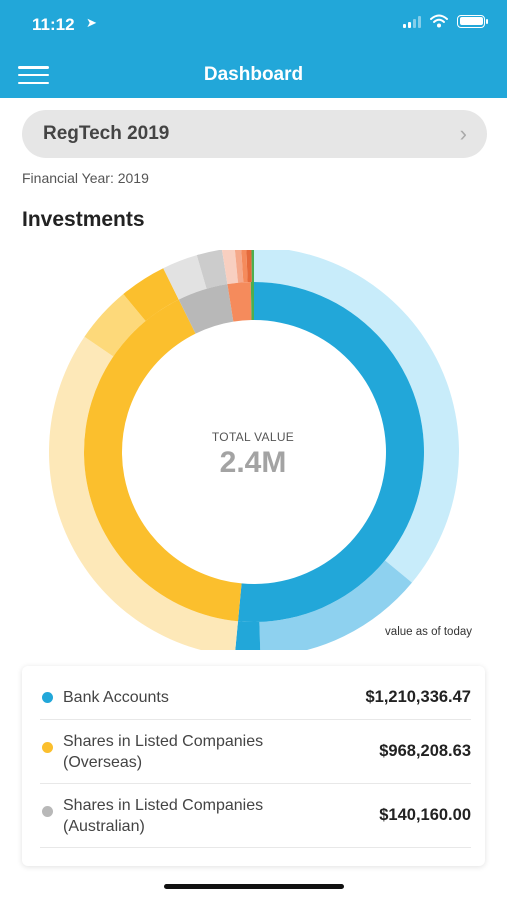 This screenshot has height=900, width=507. What do you see at coordinates (53, 24) in the screenshot?
I see `status-time: 11:12` at bounding box center [53, 24].